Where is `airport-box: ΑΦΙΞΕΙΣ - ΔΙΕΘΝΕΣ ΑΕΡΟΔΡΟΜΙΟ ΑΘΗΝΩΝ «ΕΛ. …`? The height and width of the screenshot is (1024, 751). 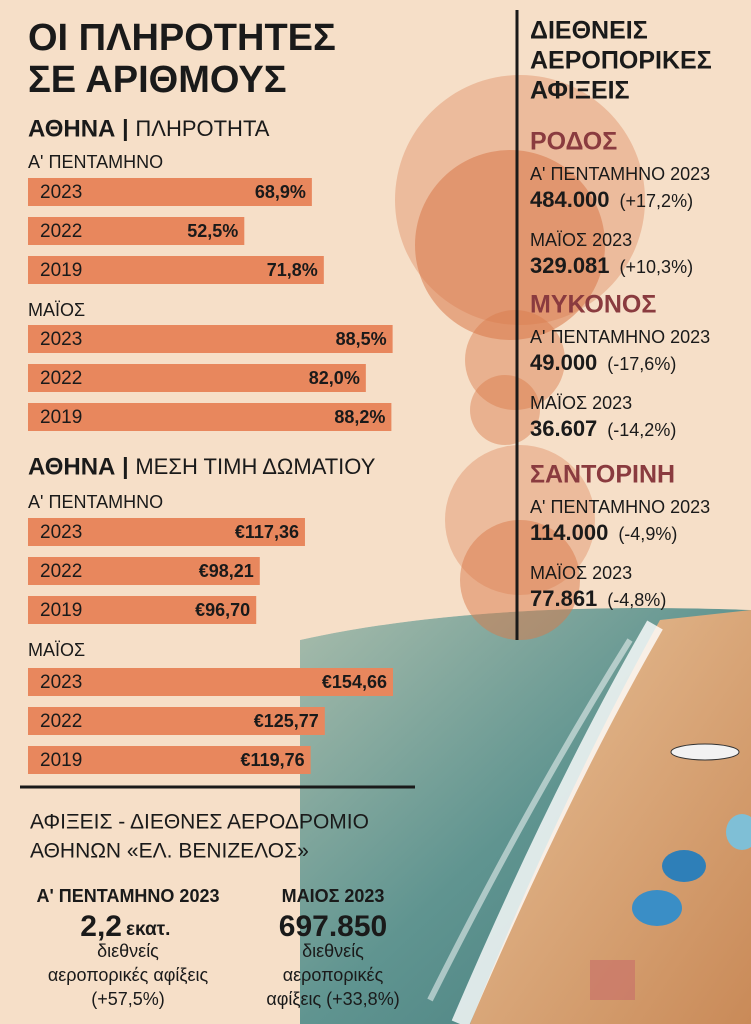 airport-box: ΑΦΙΞΕΙΣ - ΔΙΕΘΝΕΣ ΑΕΡΟΔΡΟΜΙΟ ΑΘΗΝΩΝ «ΕΛ. … is located at coordinates (215, 910).